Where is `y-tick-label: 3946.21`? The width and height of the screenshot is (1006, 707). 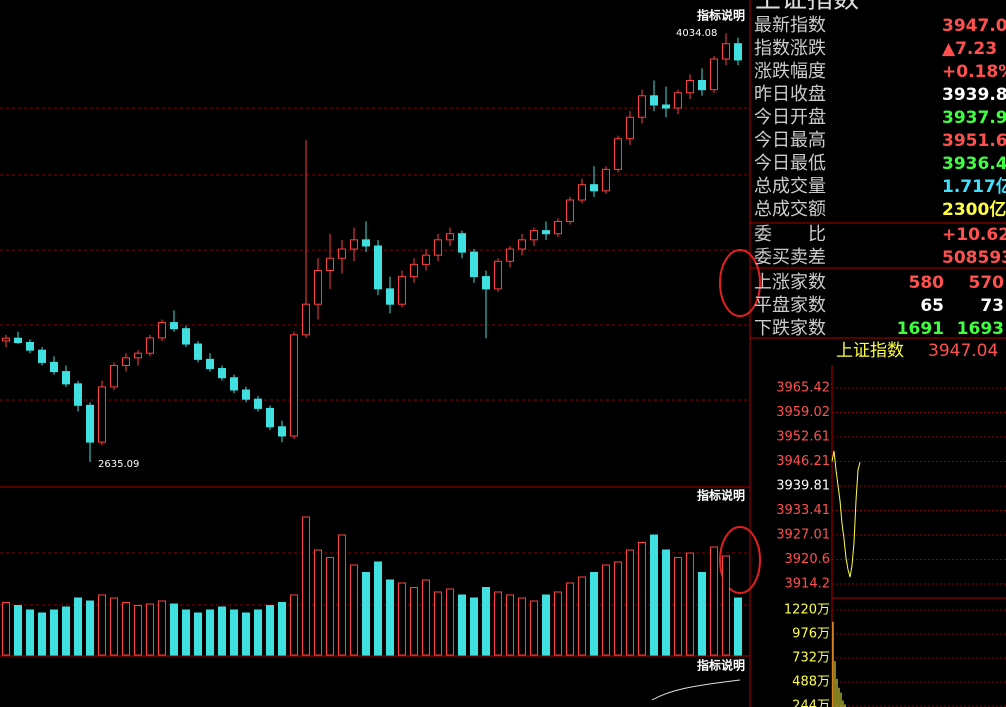
y-tick-label: 3946.21 is located at coordinates (803, 461).